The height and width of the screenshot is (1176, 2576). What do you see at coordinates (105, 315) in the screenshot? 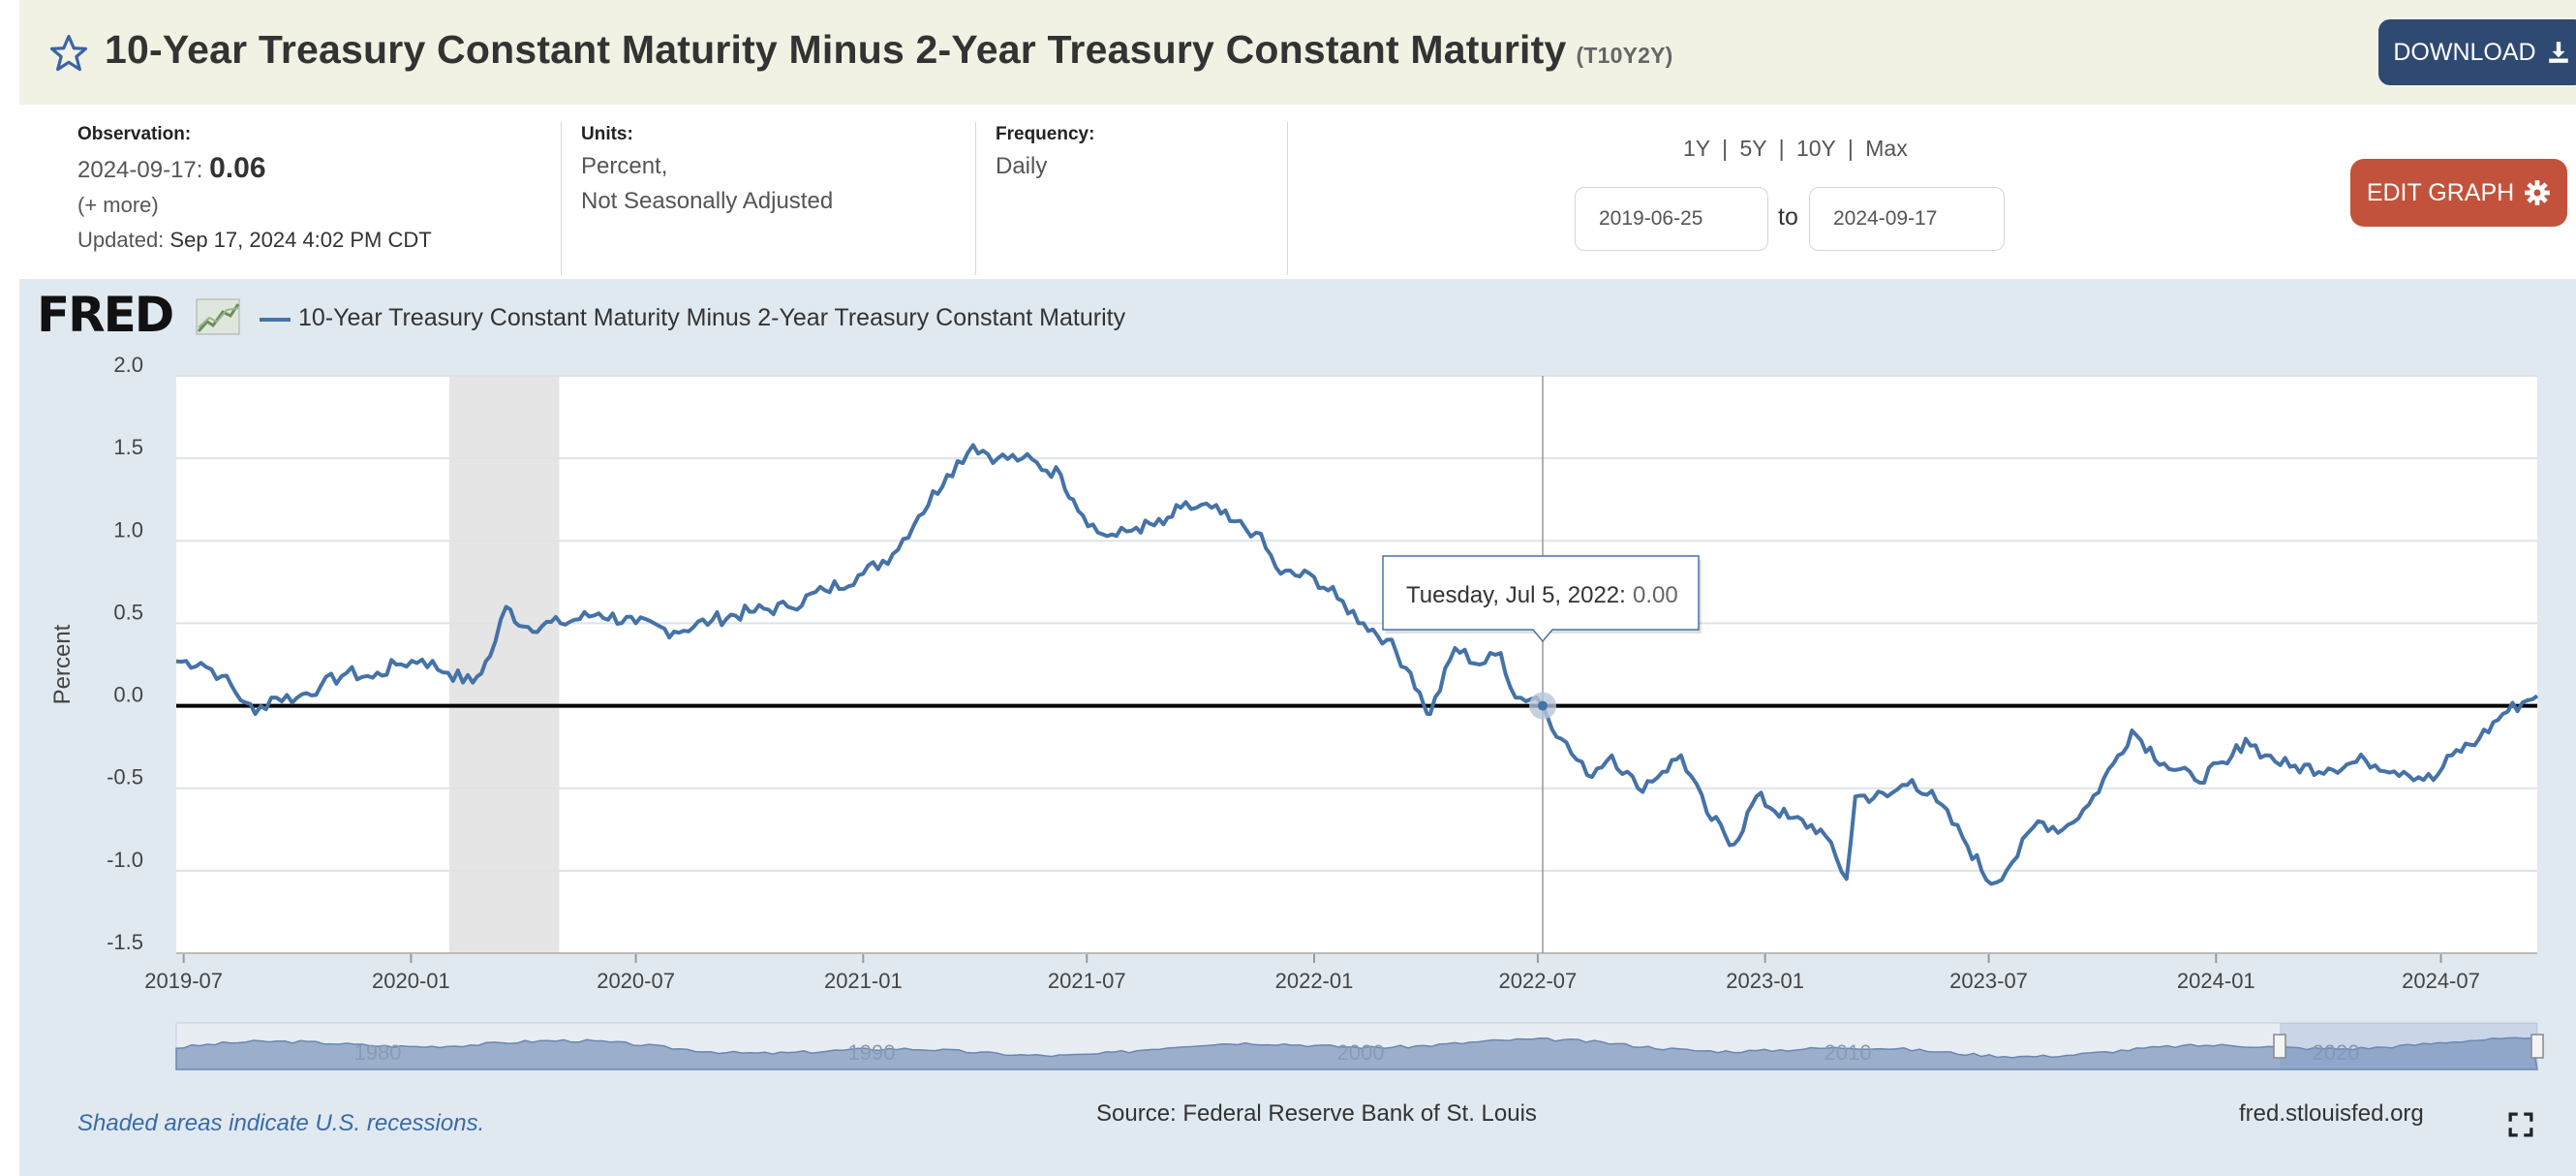
I see `fred-logo: FRED` at bounding box center [105, 315].